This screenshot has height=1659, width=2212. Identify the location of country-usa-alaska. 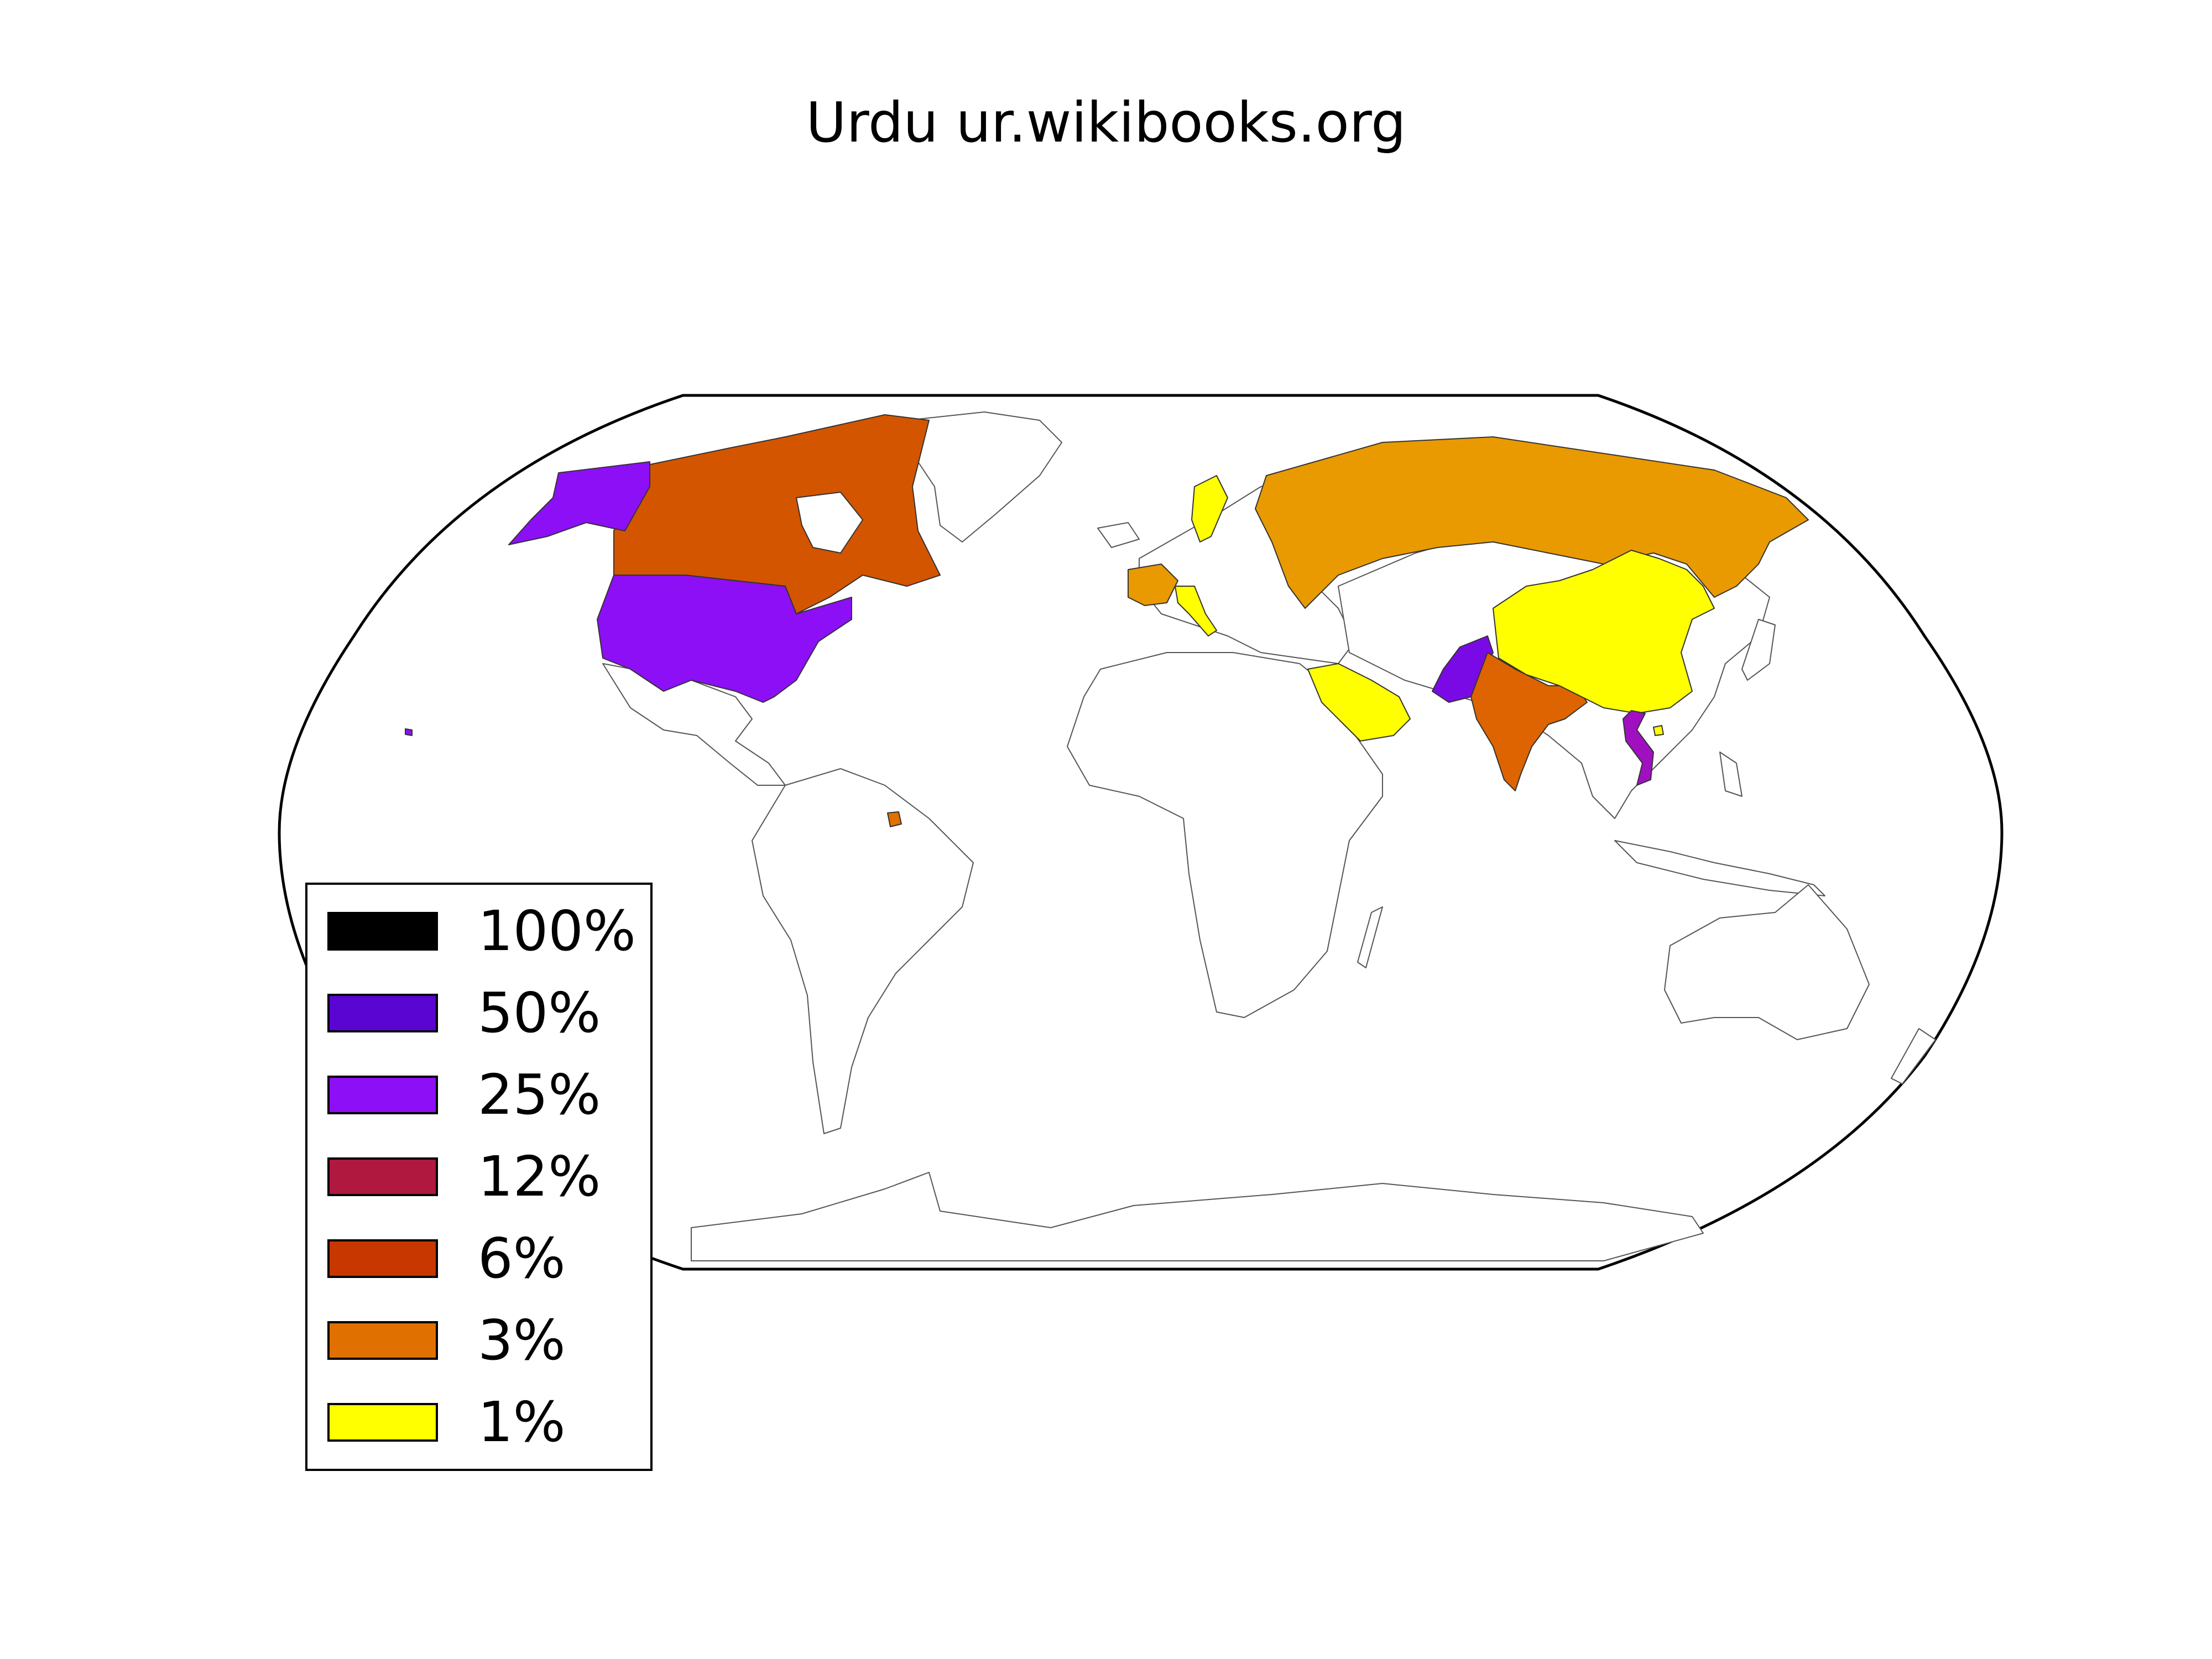
(579, 503).